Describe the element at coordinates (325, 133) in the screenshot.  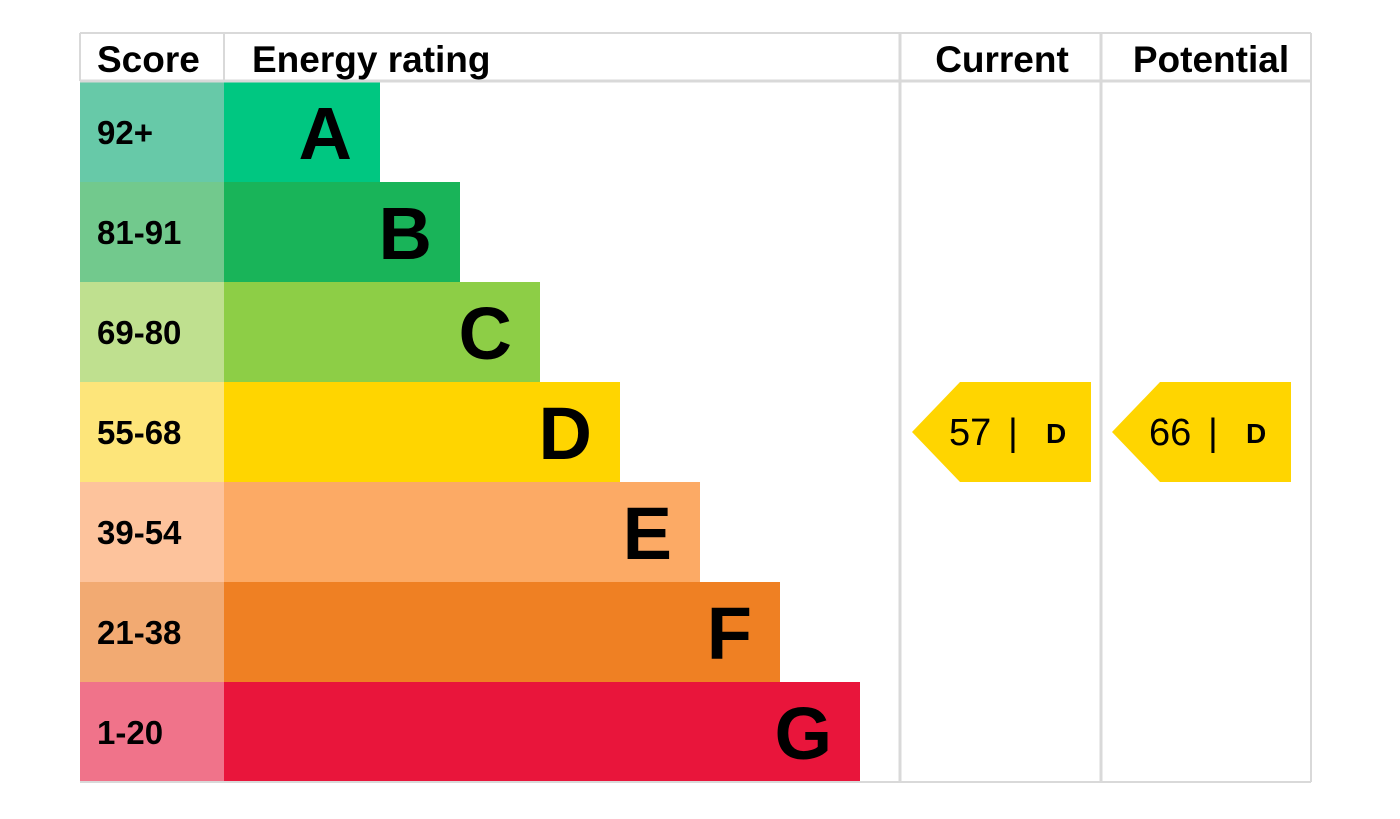
I see `rating-letter-a: A` at that location.